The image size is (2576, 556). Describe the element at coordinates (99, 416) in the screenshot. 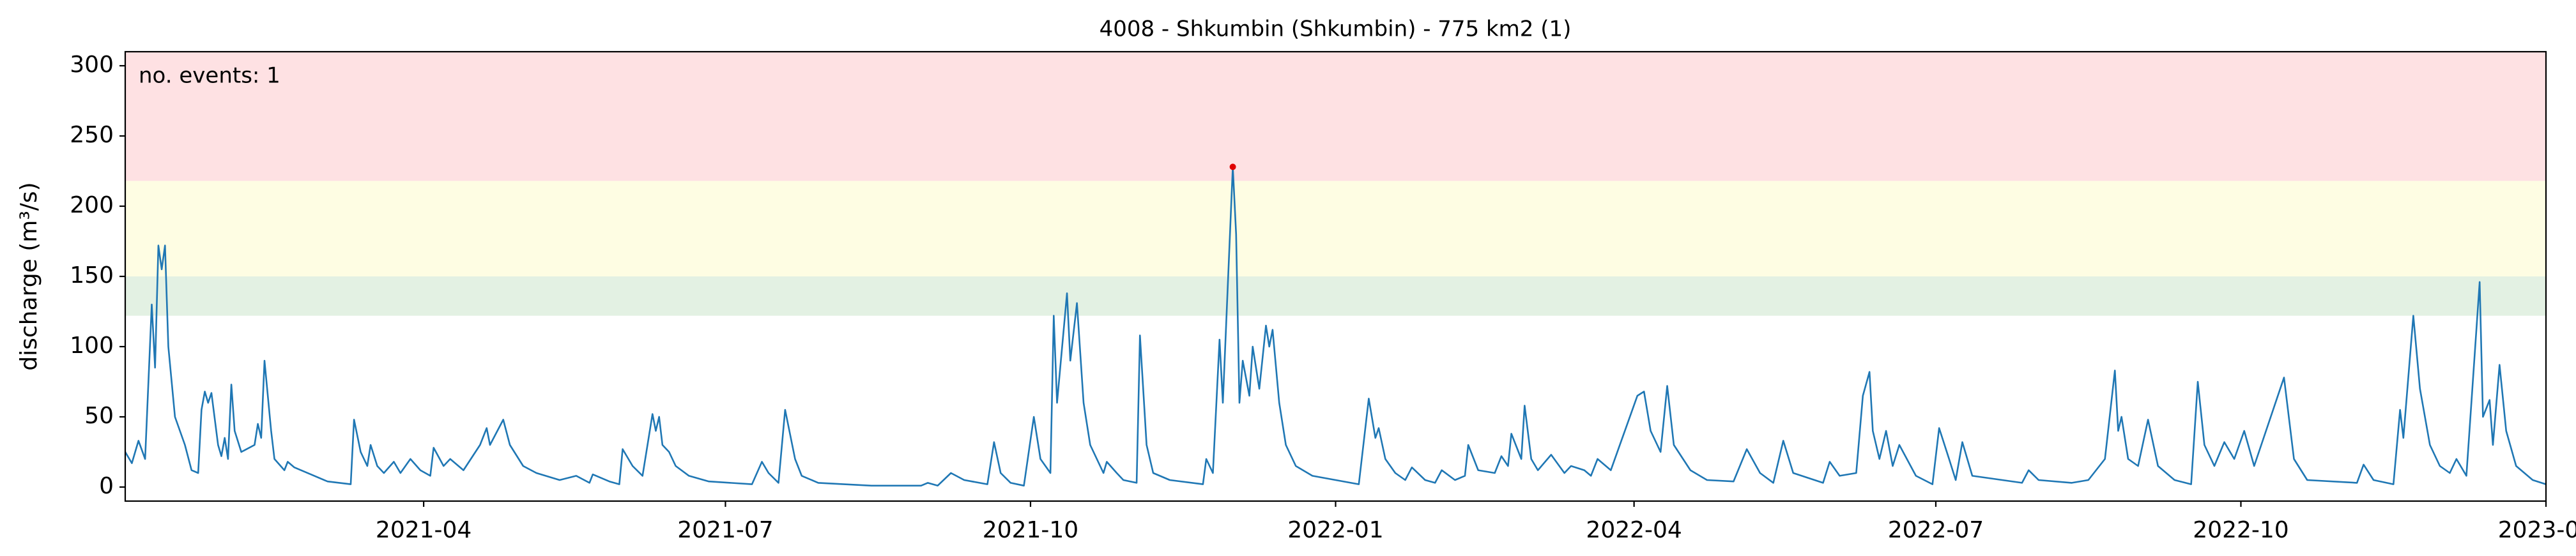

I see `y-tick-label: 50` at that location.